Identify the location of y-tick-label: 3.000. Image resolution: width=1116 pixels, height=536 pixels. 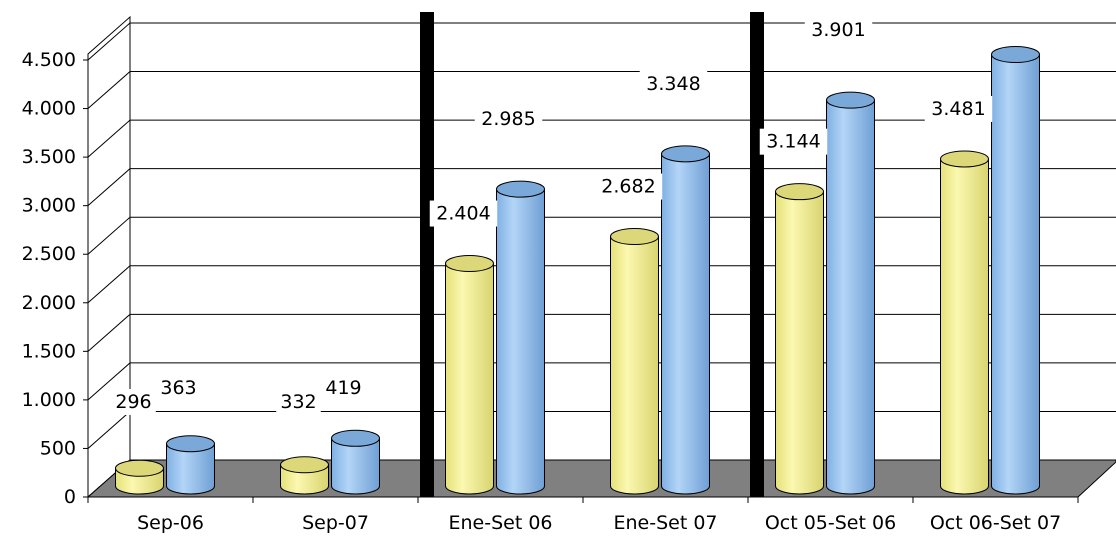
(49, 206).